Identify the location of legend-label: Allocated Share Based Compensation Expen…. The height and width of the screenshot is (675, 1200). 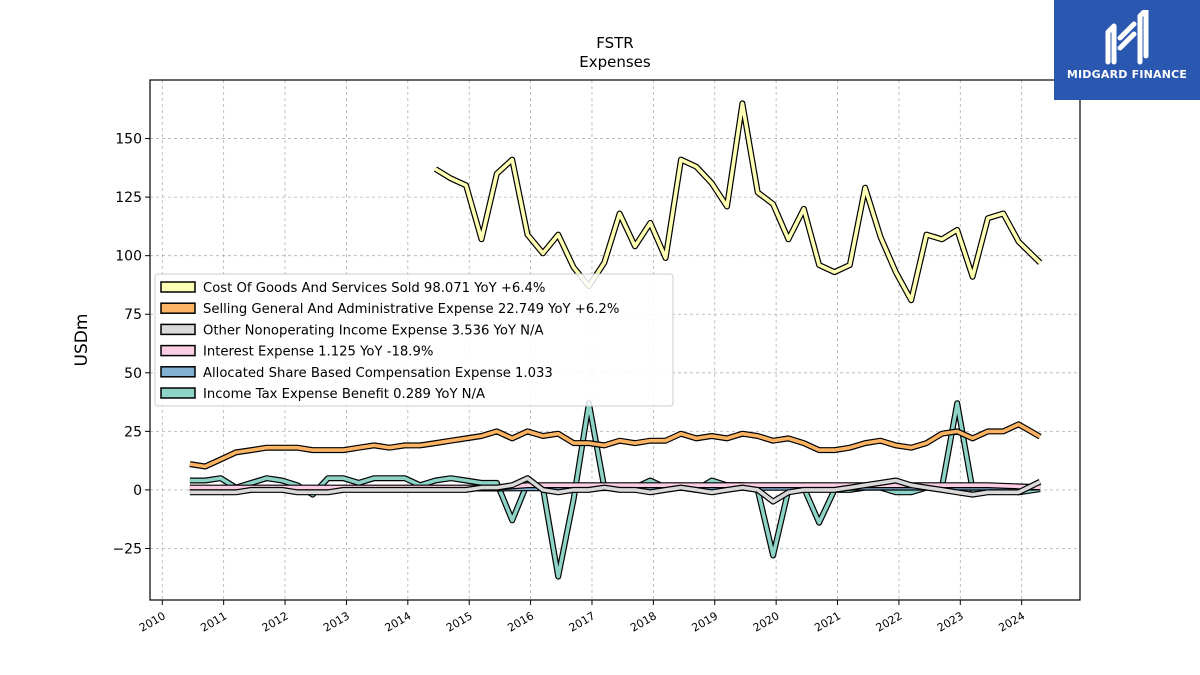
(378, 373).